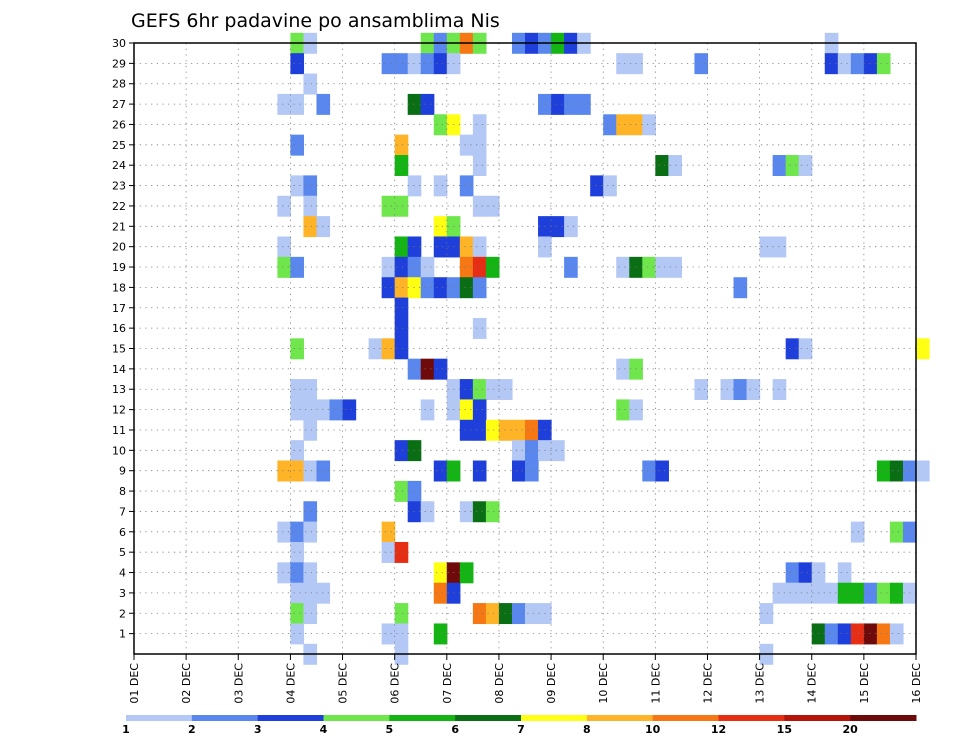 The width and height of the screenshot is (960, 742). What do you see at coordinates (119, 247) in the screenshot?
I see `y-tick-label: 20` at bounding box center [119, 247].